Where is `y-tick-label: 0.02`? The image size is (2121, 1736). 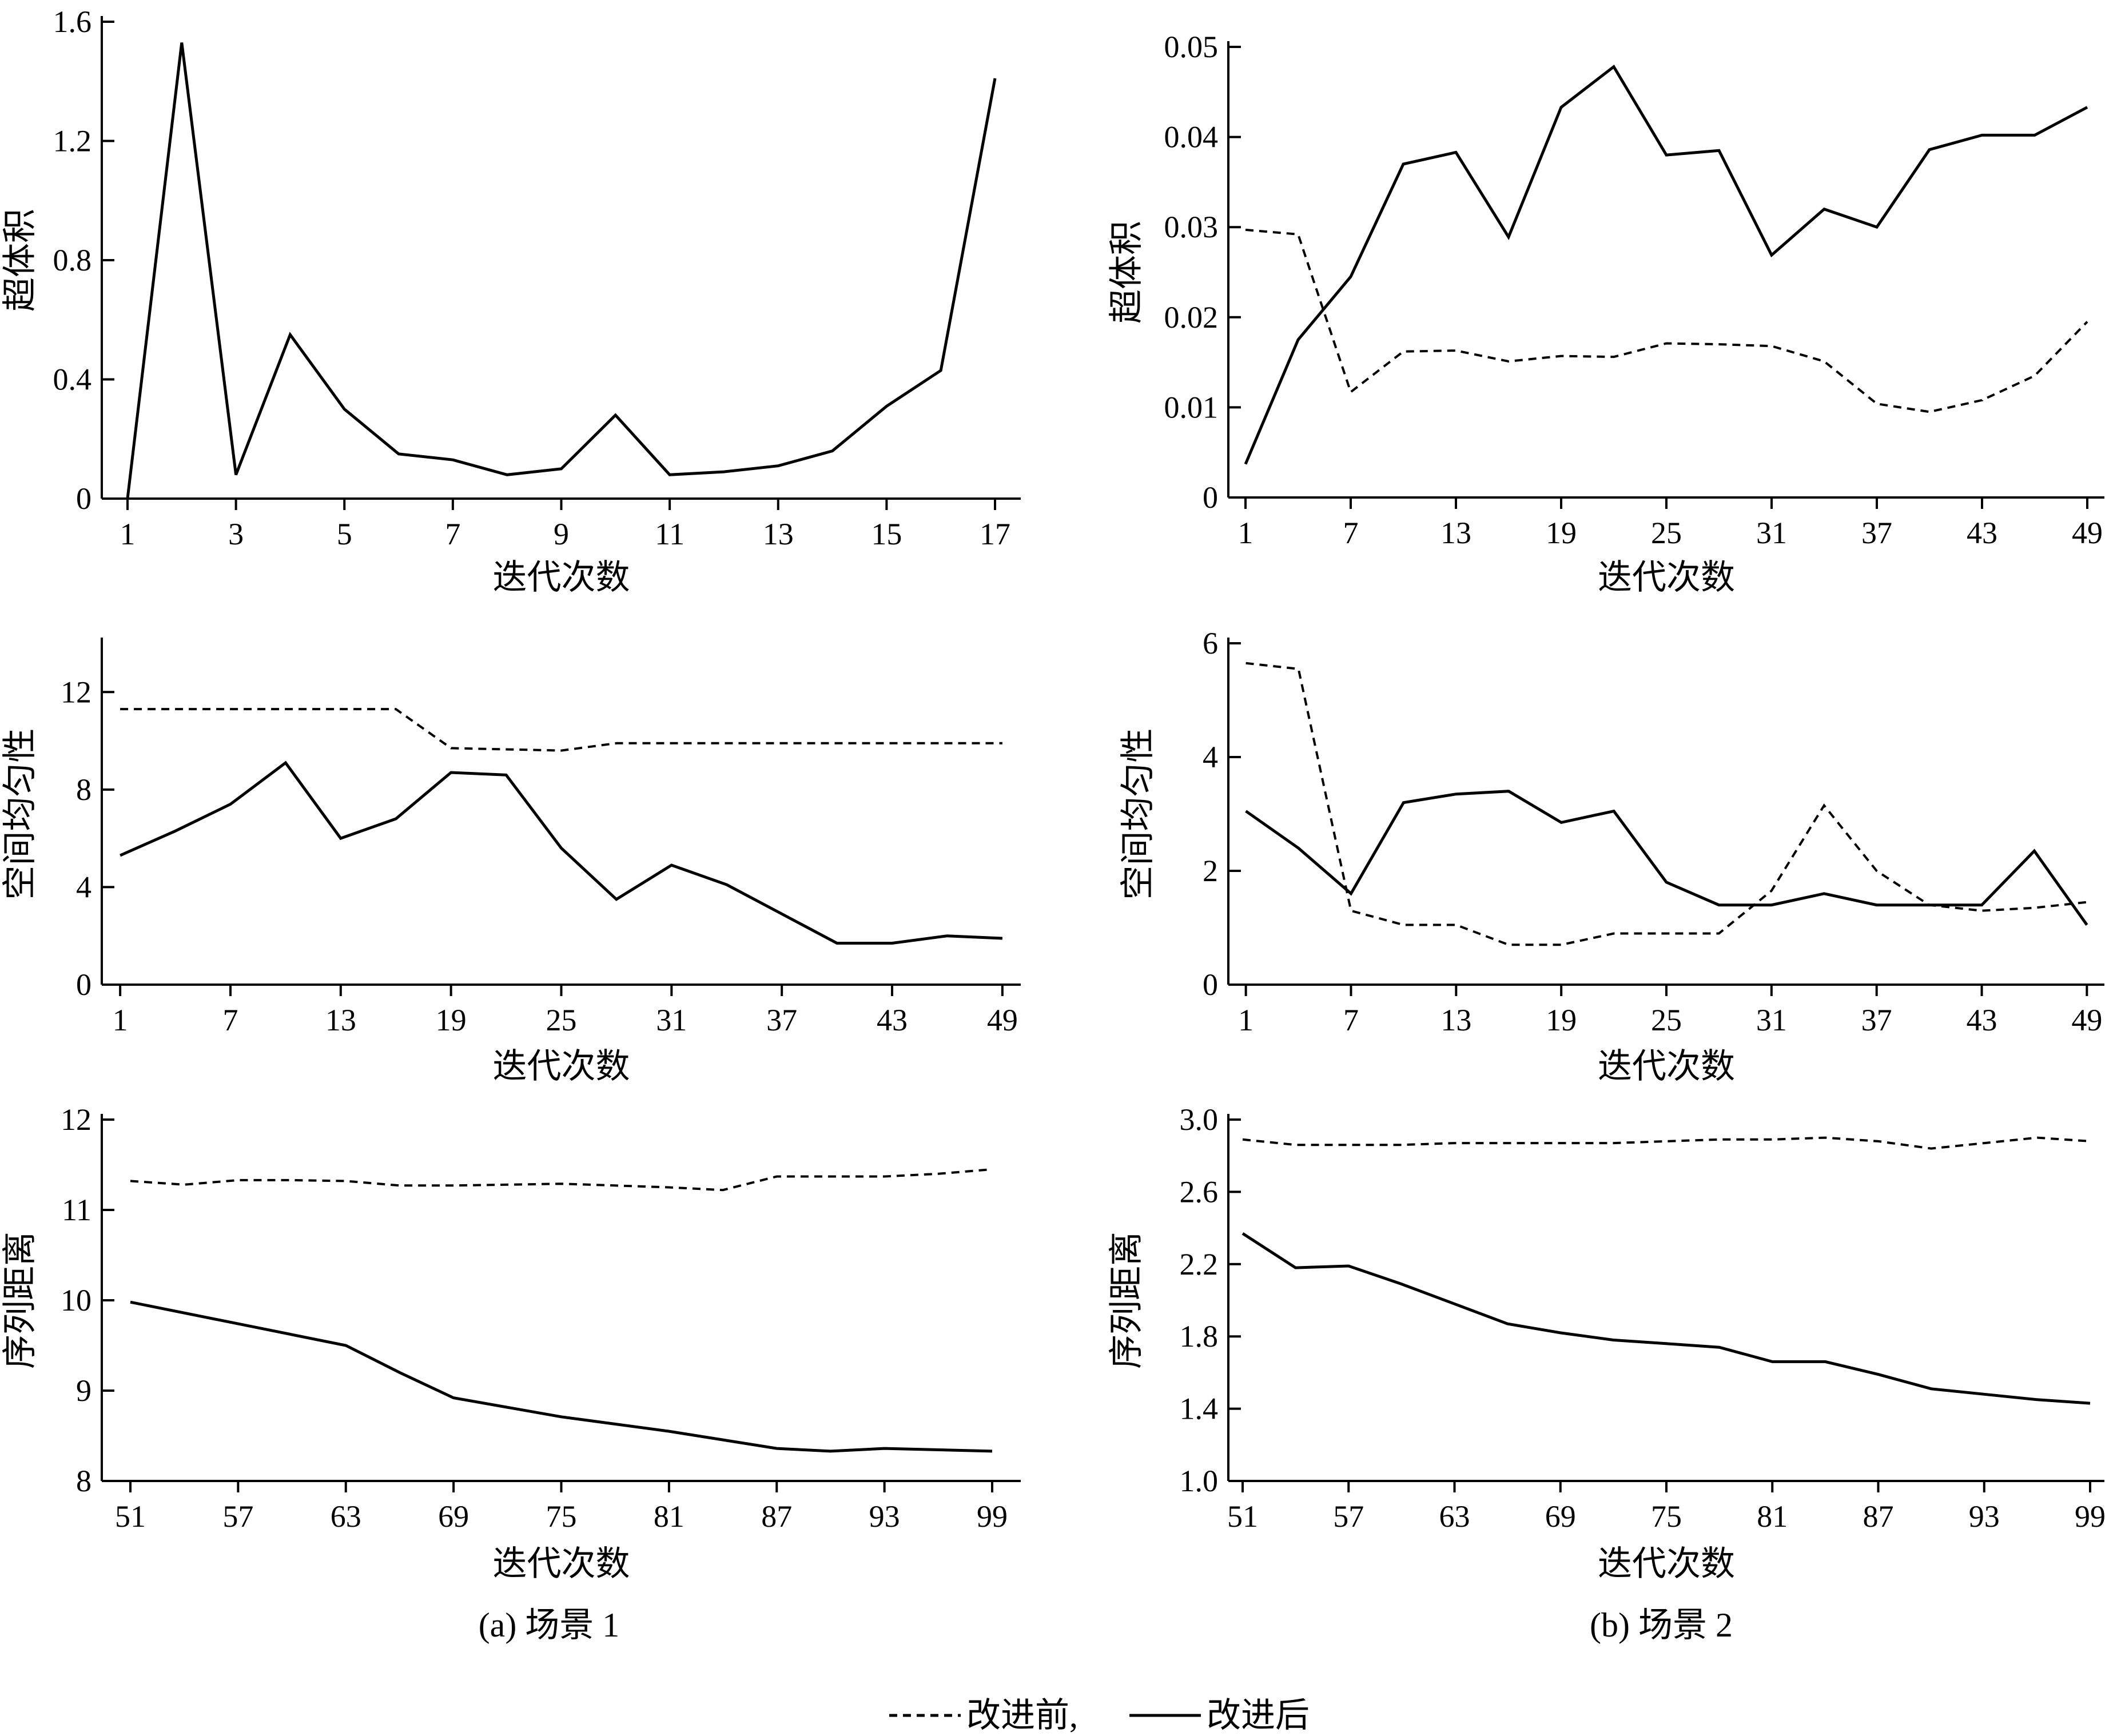 y-tick-label: 0.02 is located at coordinates (1191, 317).